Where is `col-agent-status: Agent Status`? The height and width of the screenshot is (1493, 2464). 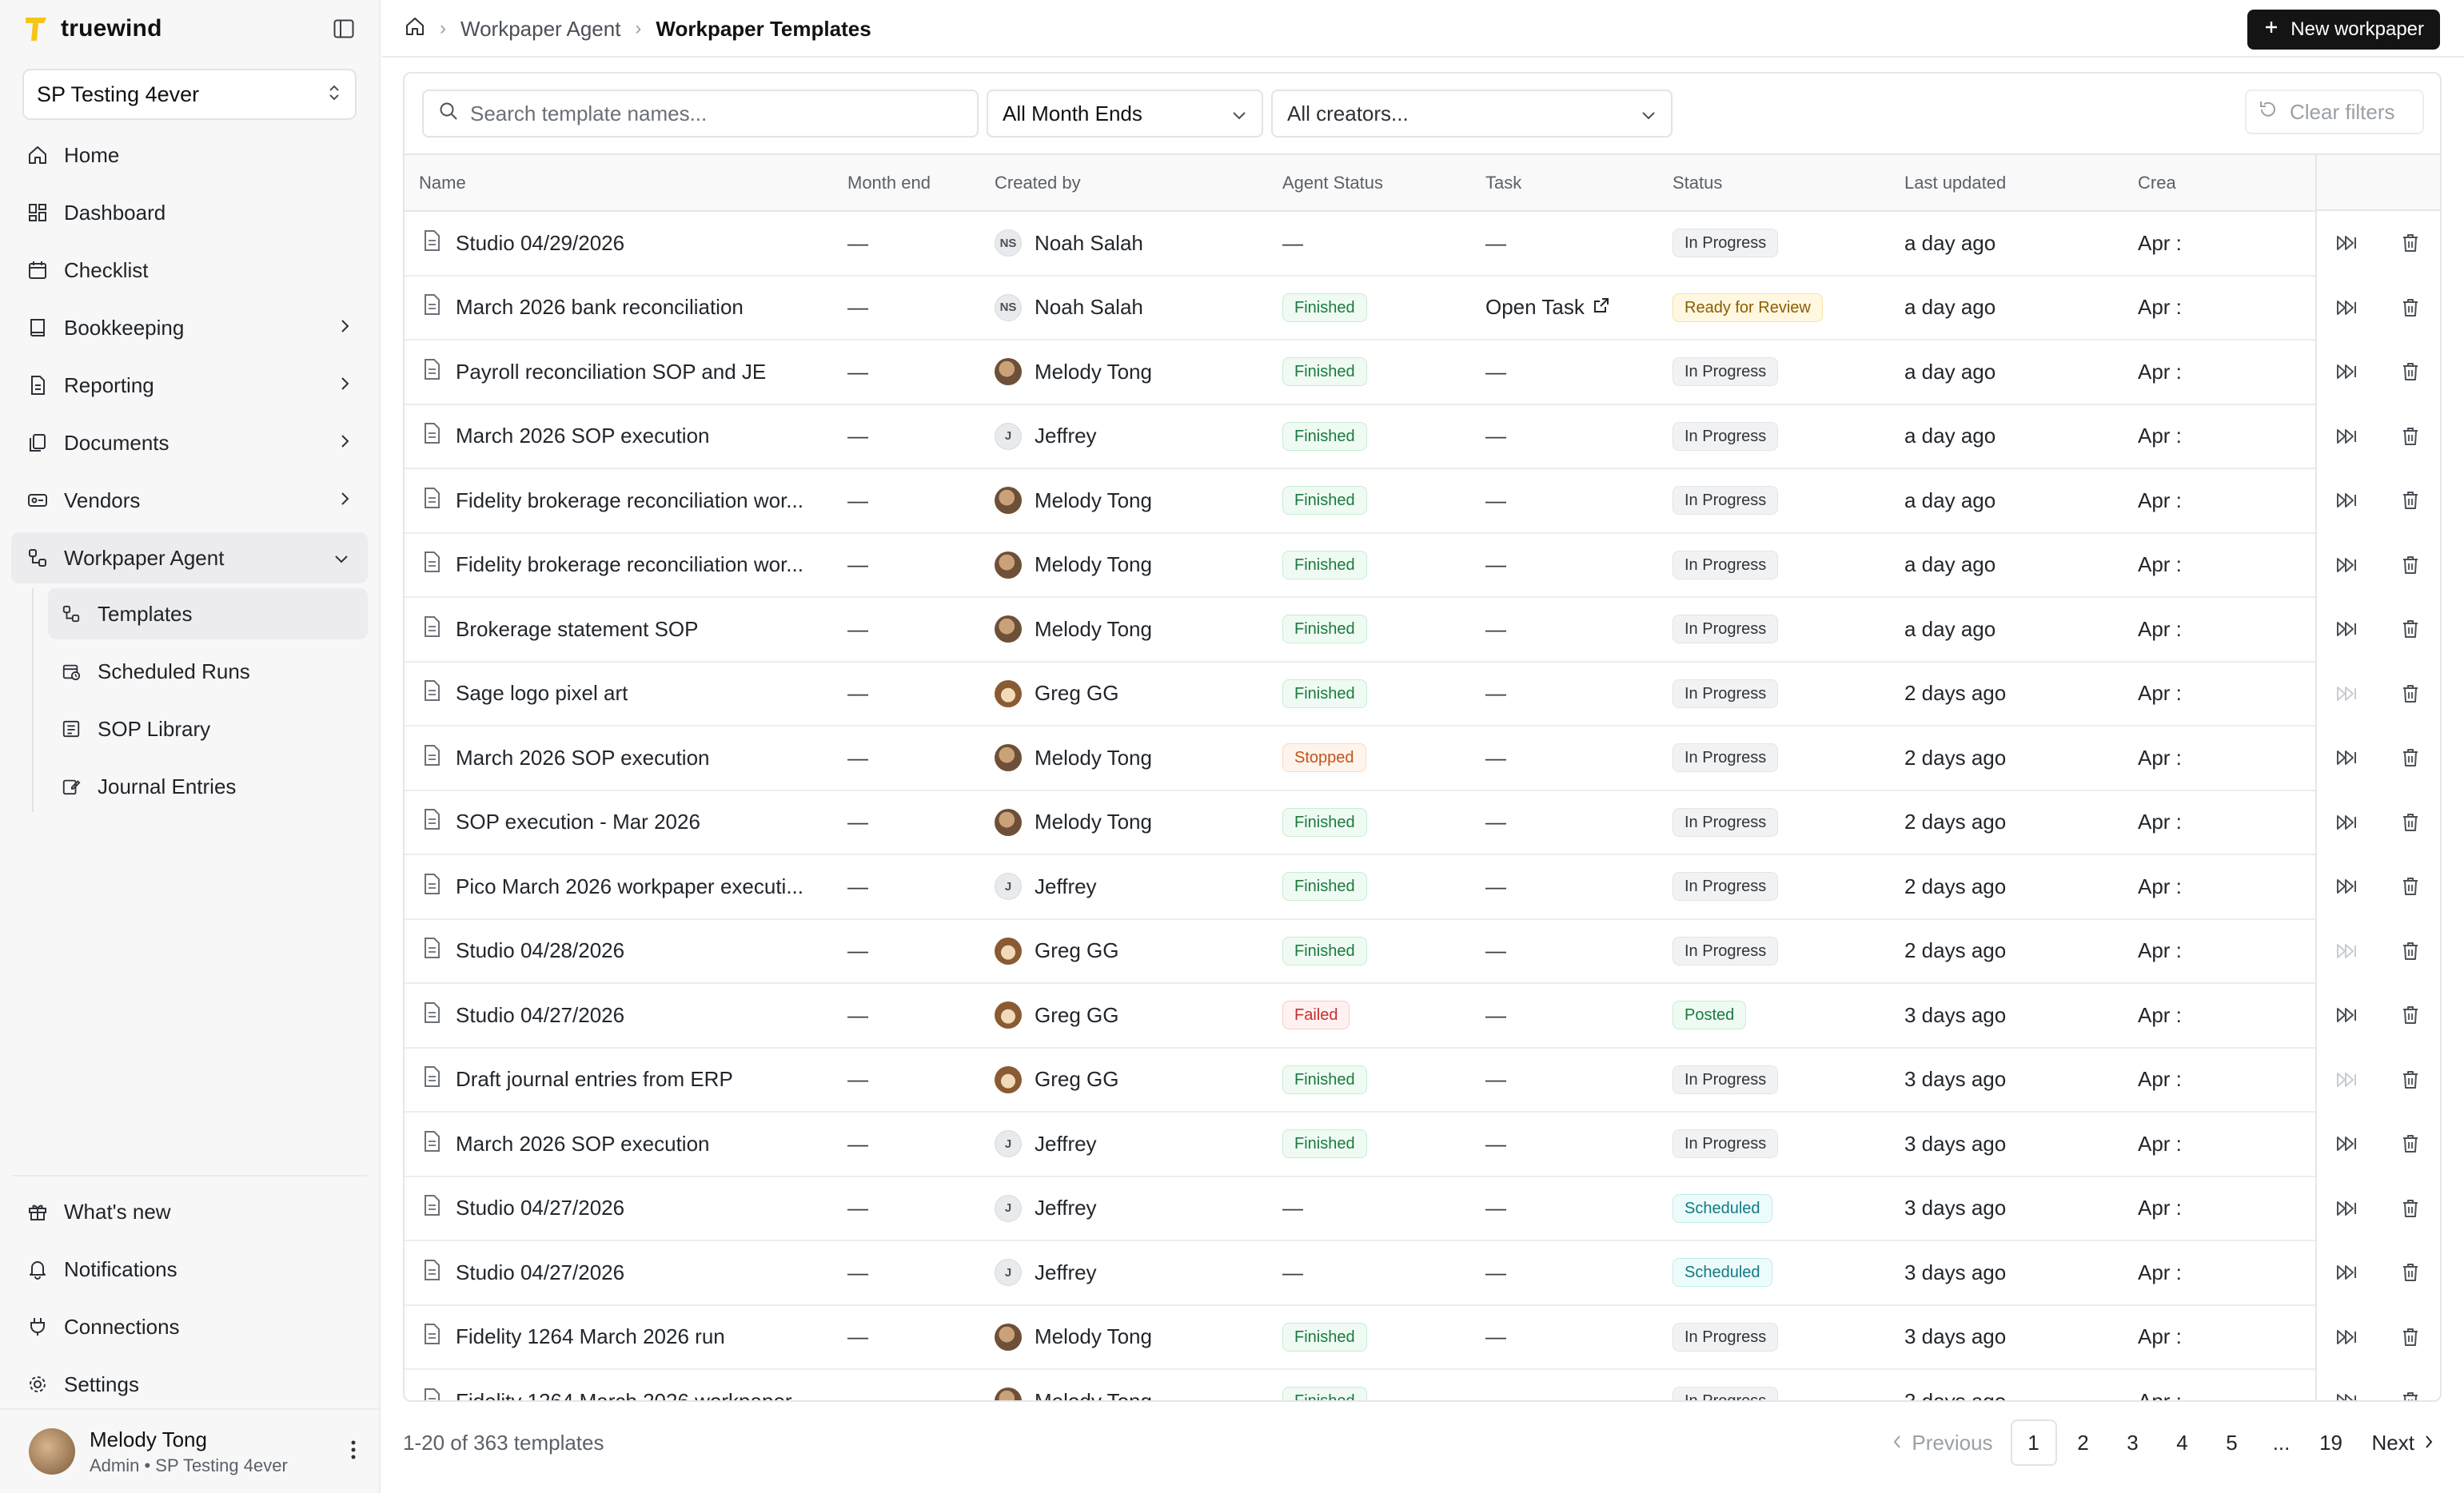 col-agent-status: Agent Status is located at coordinates (1369, 183).